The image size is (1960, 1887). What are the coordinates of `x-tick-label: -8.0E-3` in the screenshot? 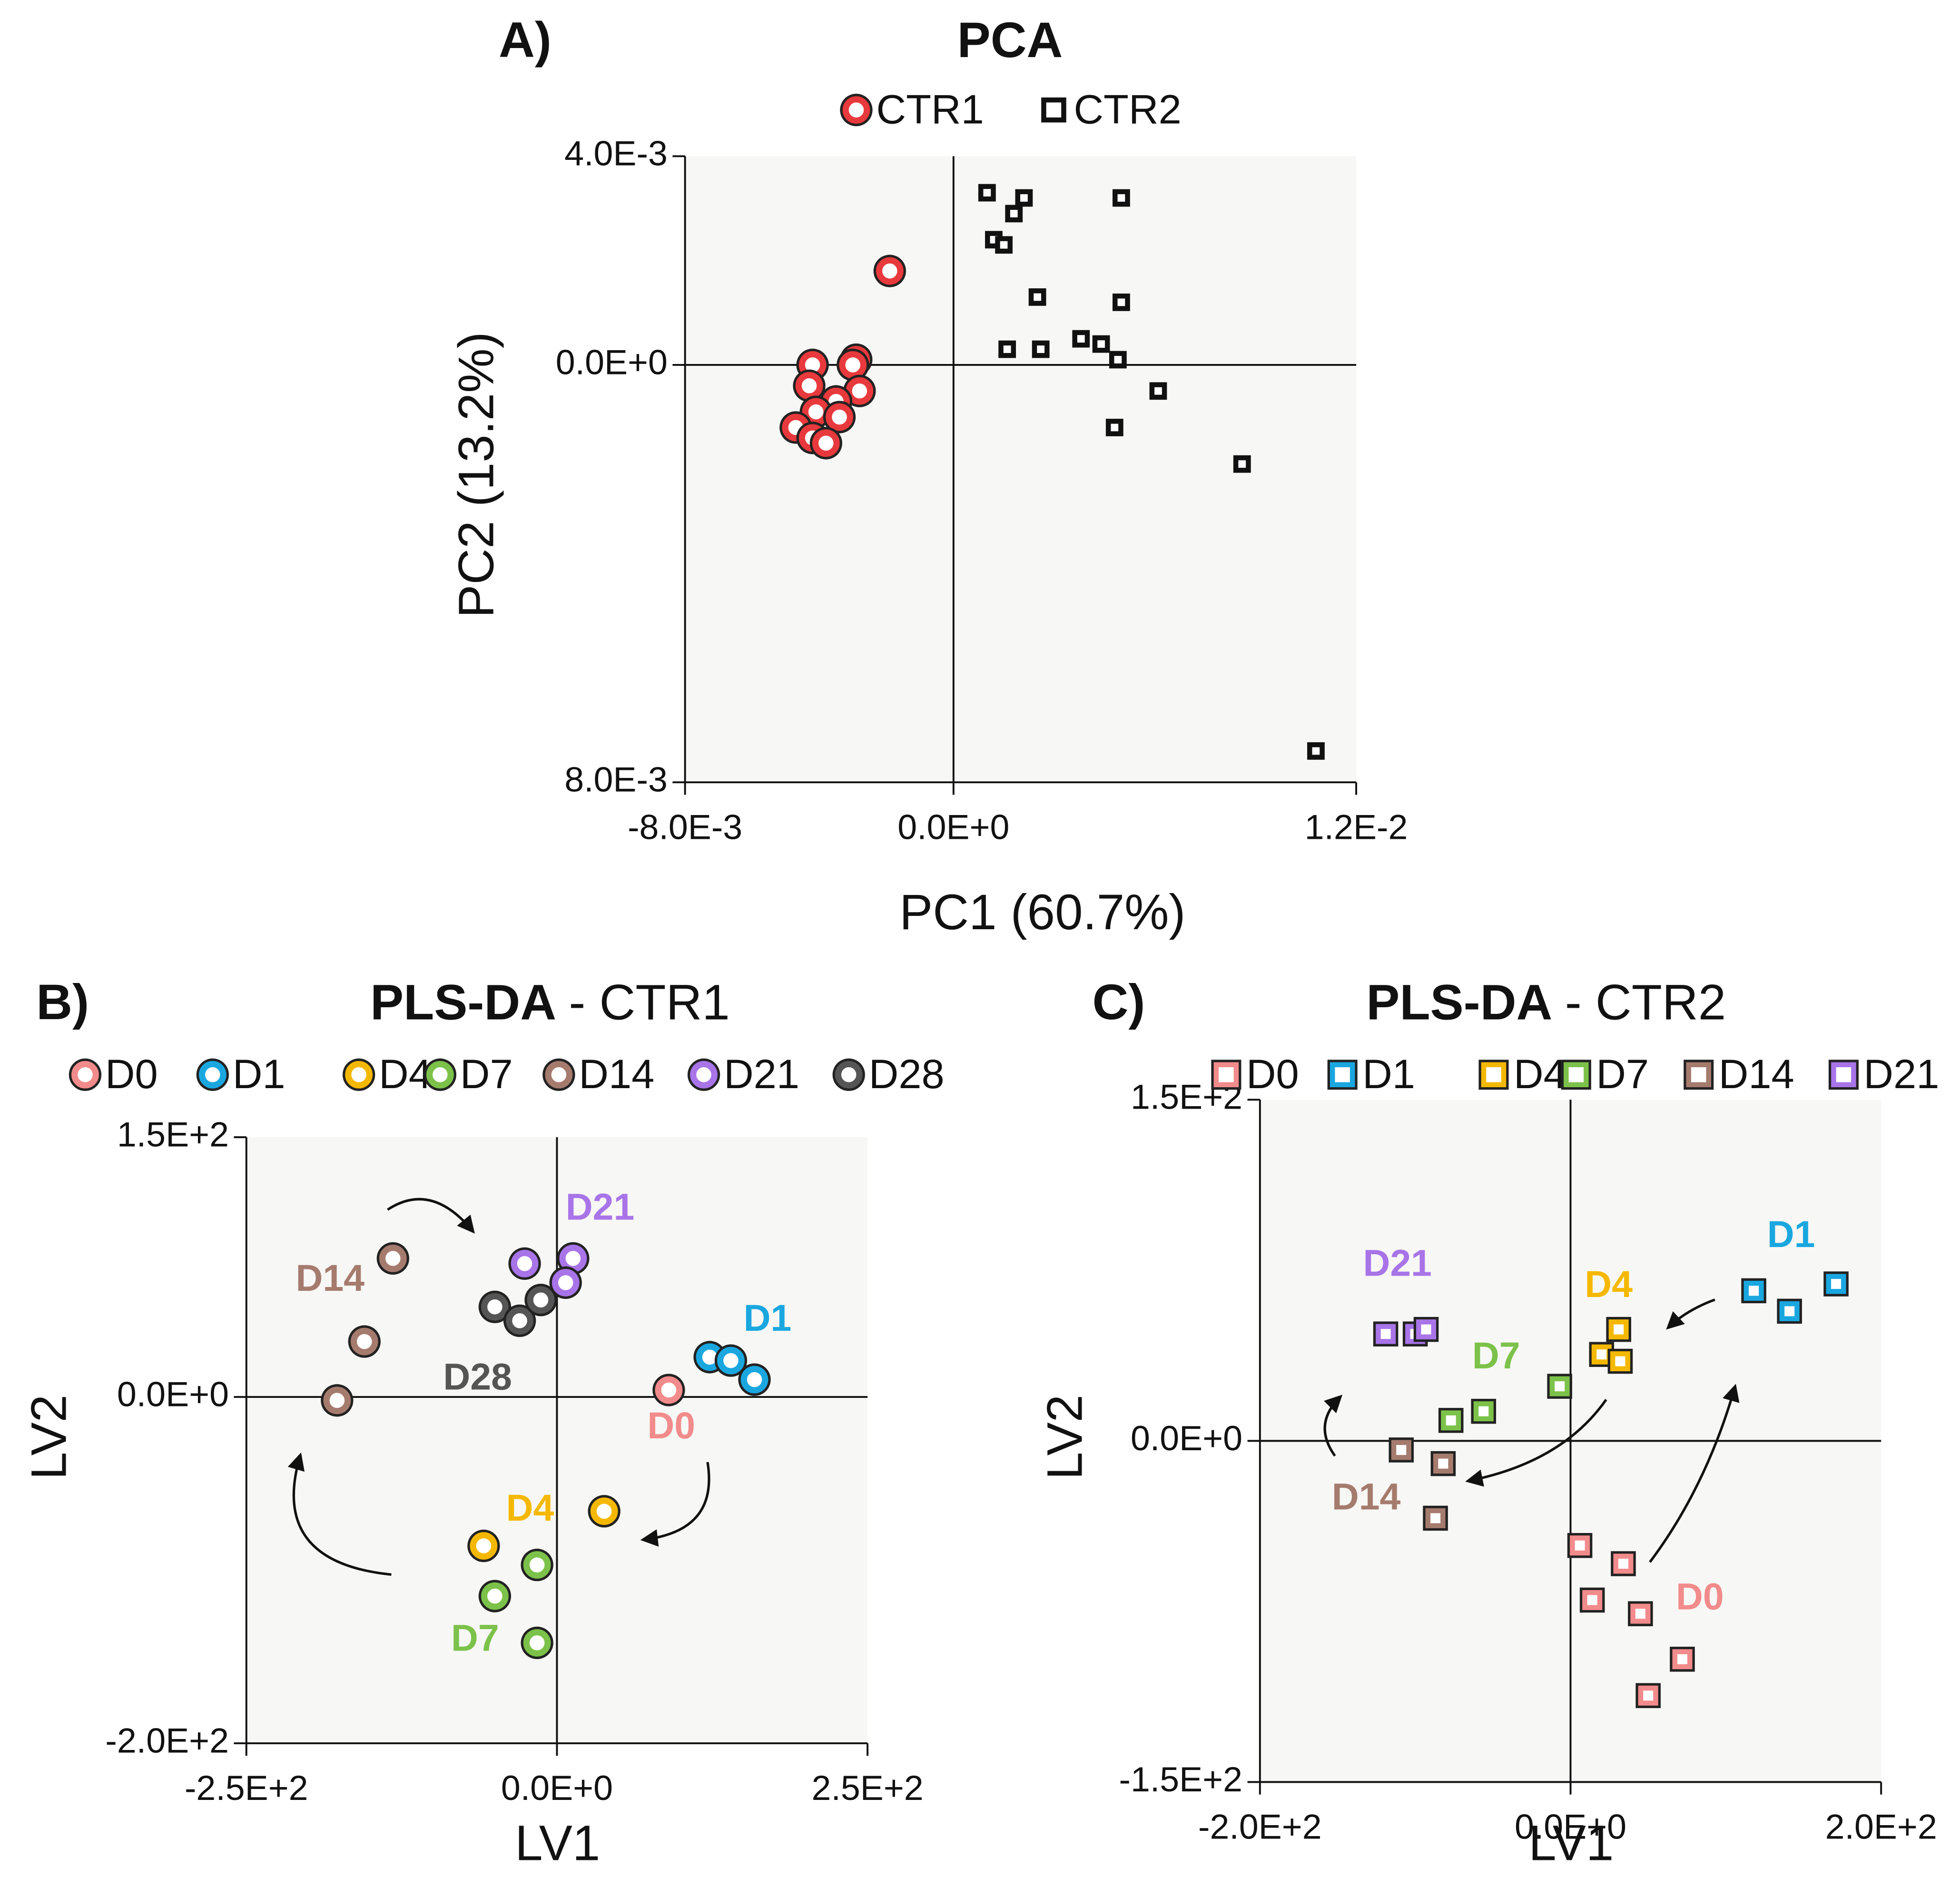 It's located at (685, 826).